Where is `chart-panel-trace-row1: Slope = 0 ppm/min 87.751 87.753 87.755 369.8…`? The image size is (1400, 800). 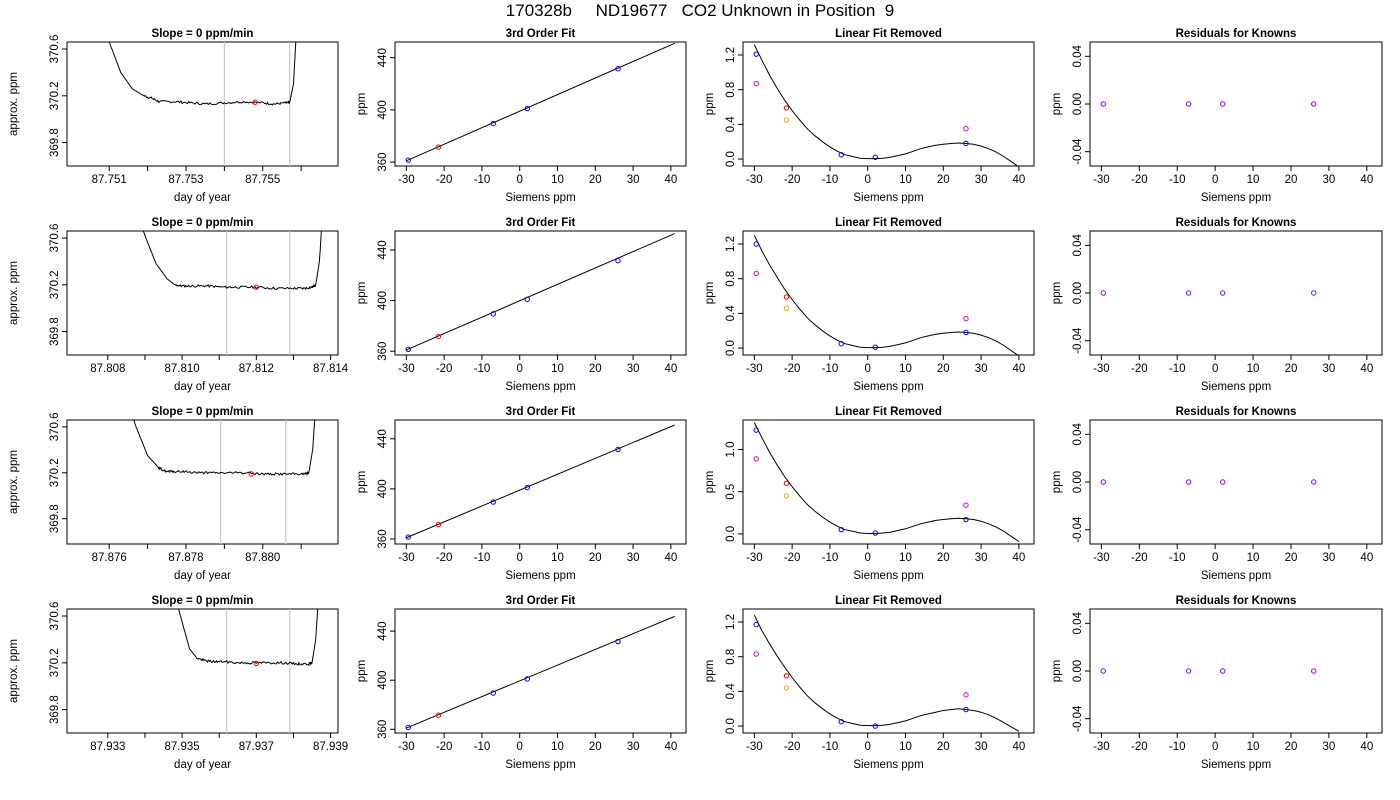
chart-panel-trace-row1: Slope = 0 ppm/min 87.751 87.753 87.755 369.8… is located at coordinates (173, 116).